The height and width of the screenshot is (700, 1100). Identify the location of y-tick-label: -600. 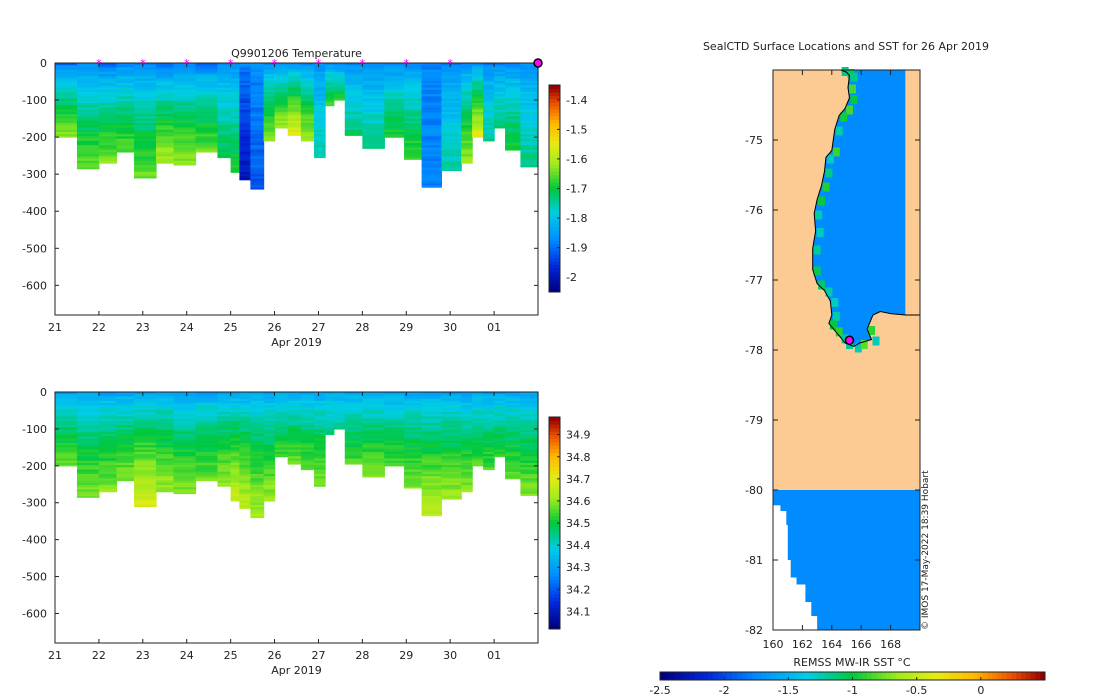
(34, 285).